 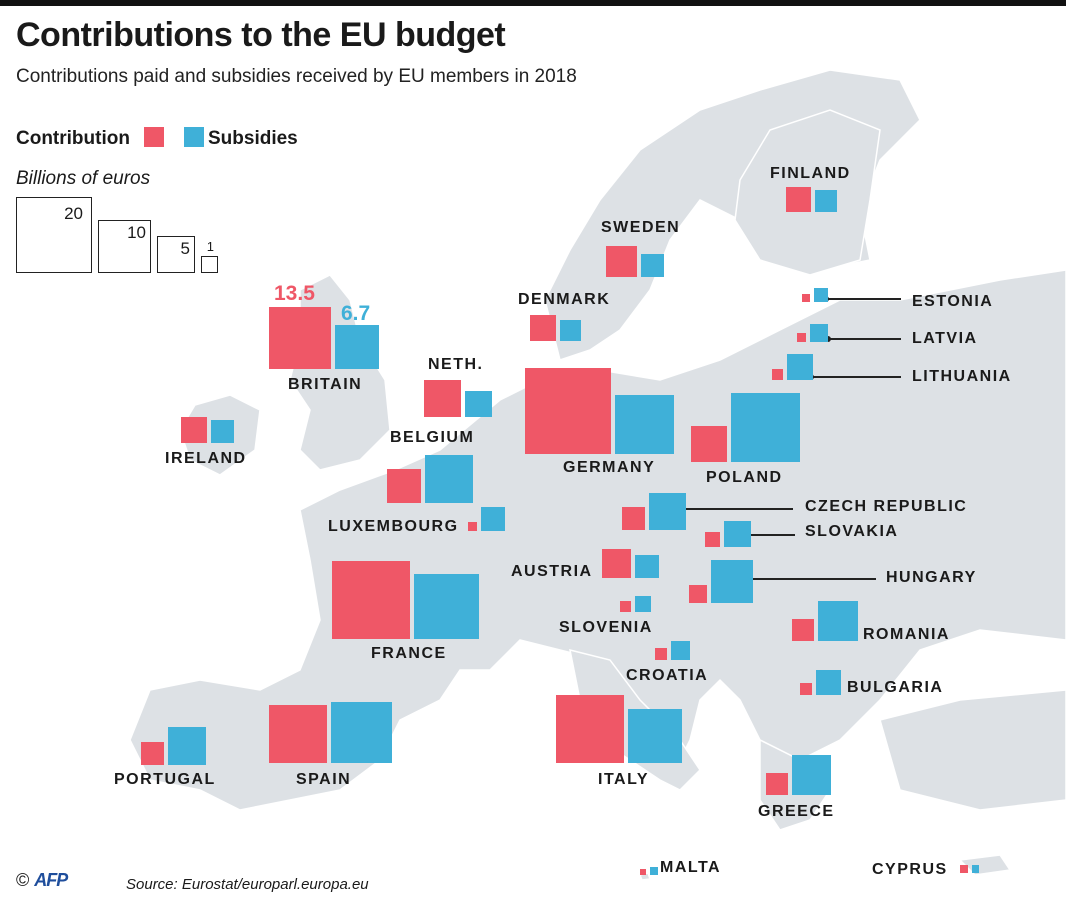 I want to click on austria-subsidies-square, so click(x=647, y=566).